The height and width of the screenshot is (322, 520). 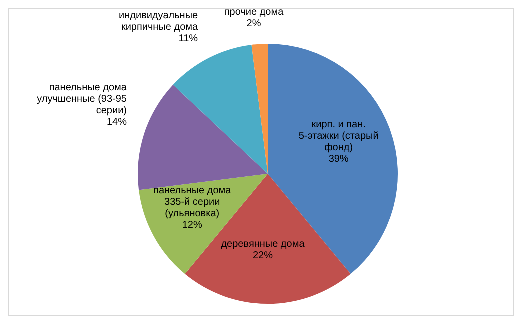 What do you see at coordinates (254, 12) in the screenshot?
I see `slice-label: прочие дома` at bounding box center [254, 12].